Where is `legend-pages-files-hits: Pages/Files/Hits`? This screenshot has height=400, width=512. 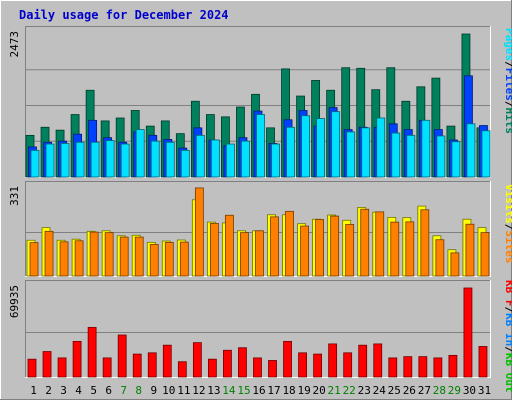 legend-pages-files-hits: Pages/Files/Hits is located at coordinates (507, 81).